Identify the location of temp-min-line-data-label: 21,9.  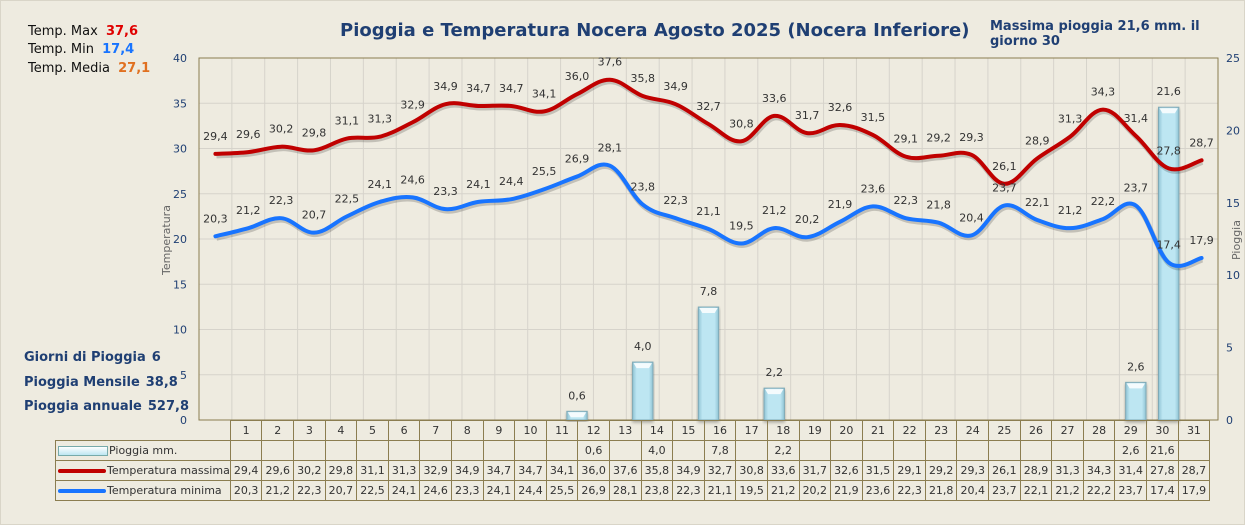
(840, 204).